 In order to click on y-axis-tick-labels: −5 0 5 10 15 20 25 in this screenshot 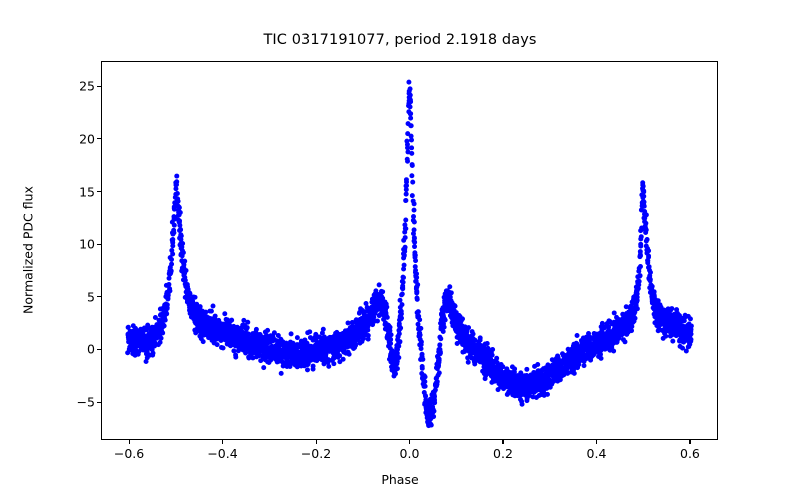, I will do `click(75, 250)`.